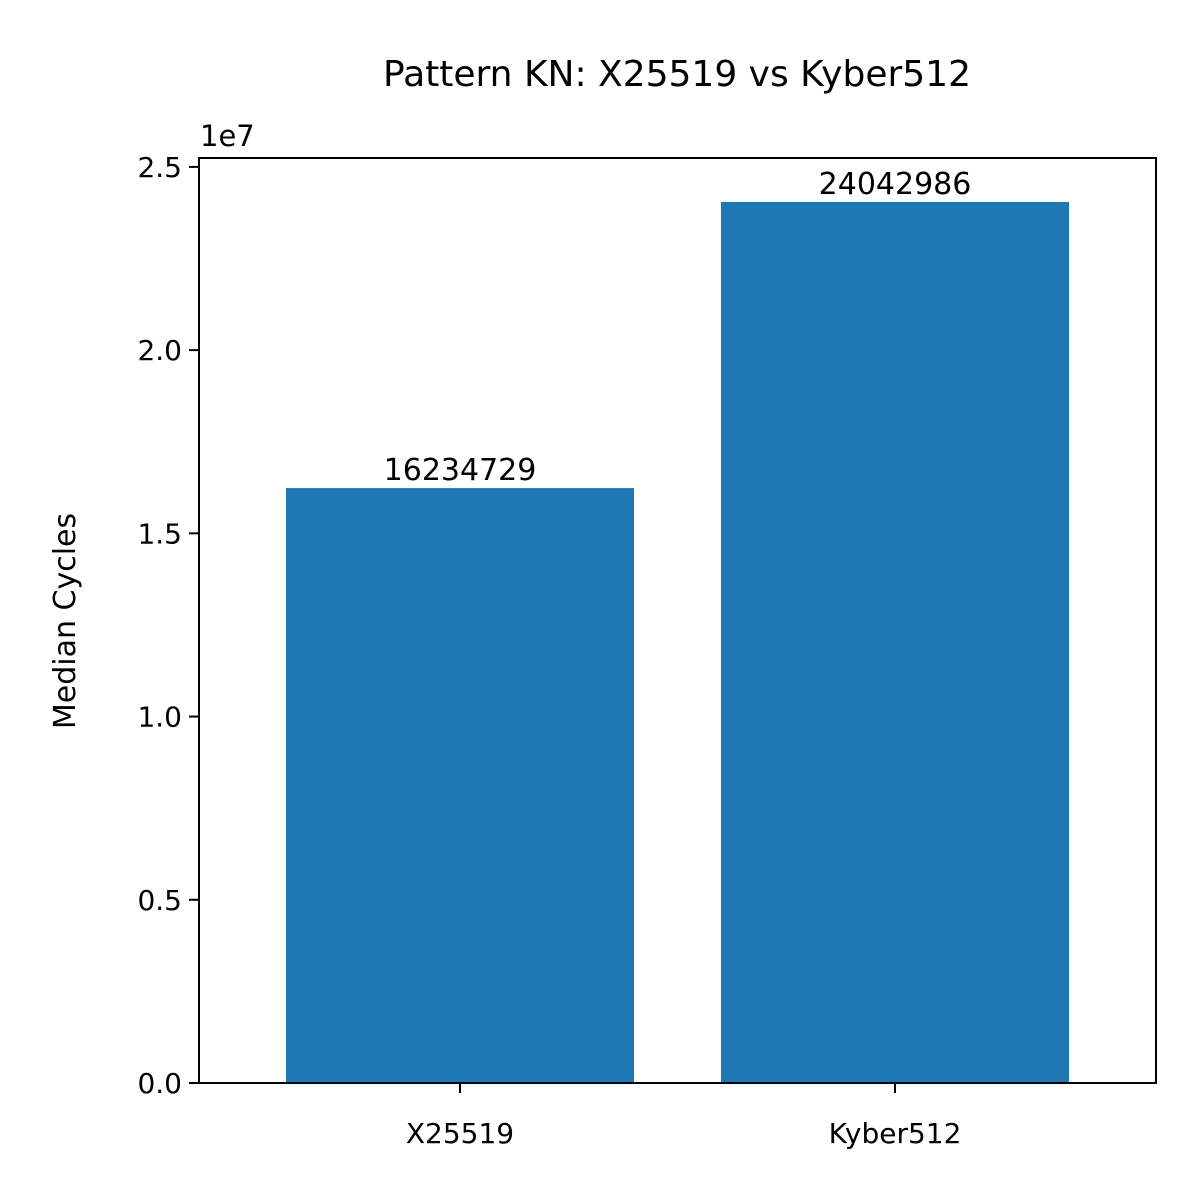 Image resolution: width=1200 pixels, height=1200 pixels. What do you see at coordinates (159, 167) in the screenshot?
I see `y-tick-label: 2.5` at bounding box center [159, 167].